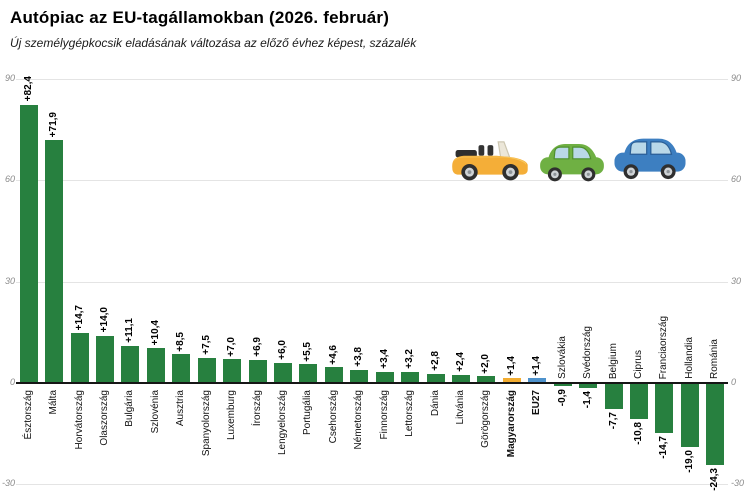 The image size is (750, 500). What do you see at coordinates (436, 378) in the screenshot?
I see `bar-Dánia` at bounding box center [436, 378].